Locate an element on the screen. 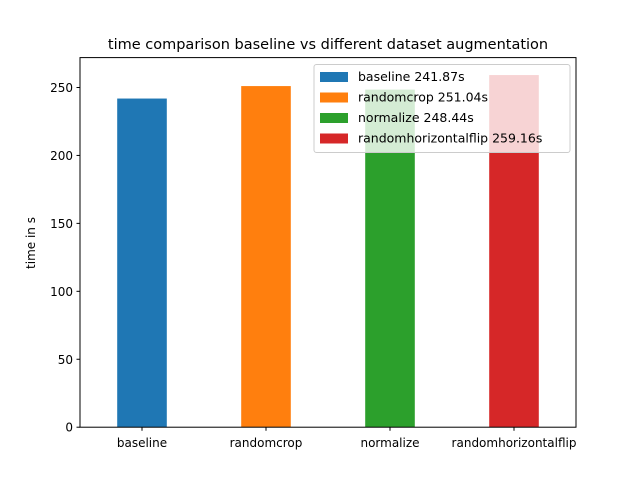 This screenshot has height=480, width=640. x-tick-label: randomcrop is located at coordinates (266, 443).